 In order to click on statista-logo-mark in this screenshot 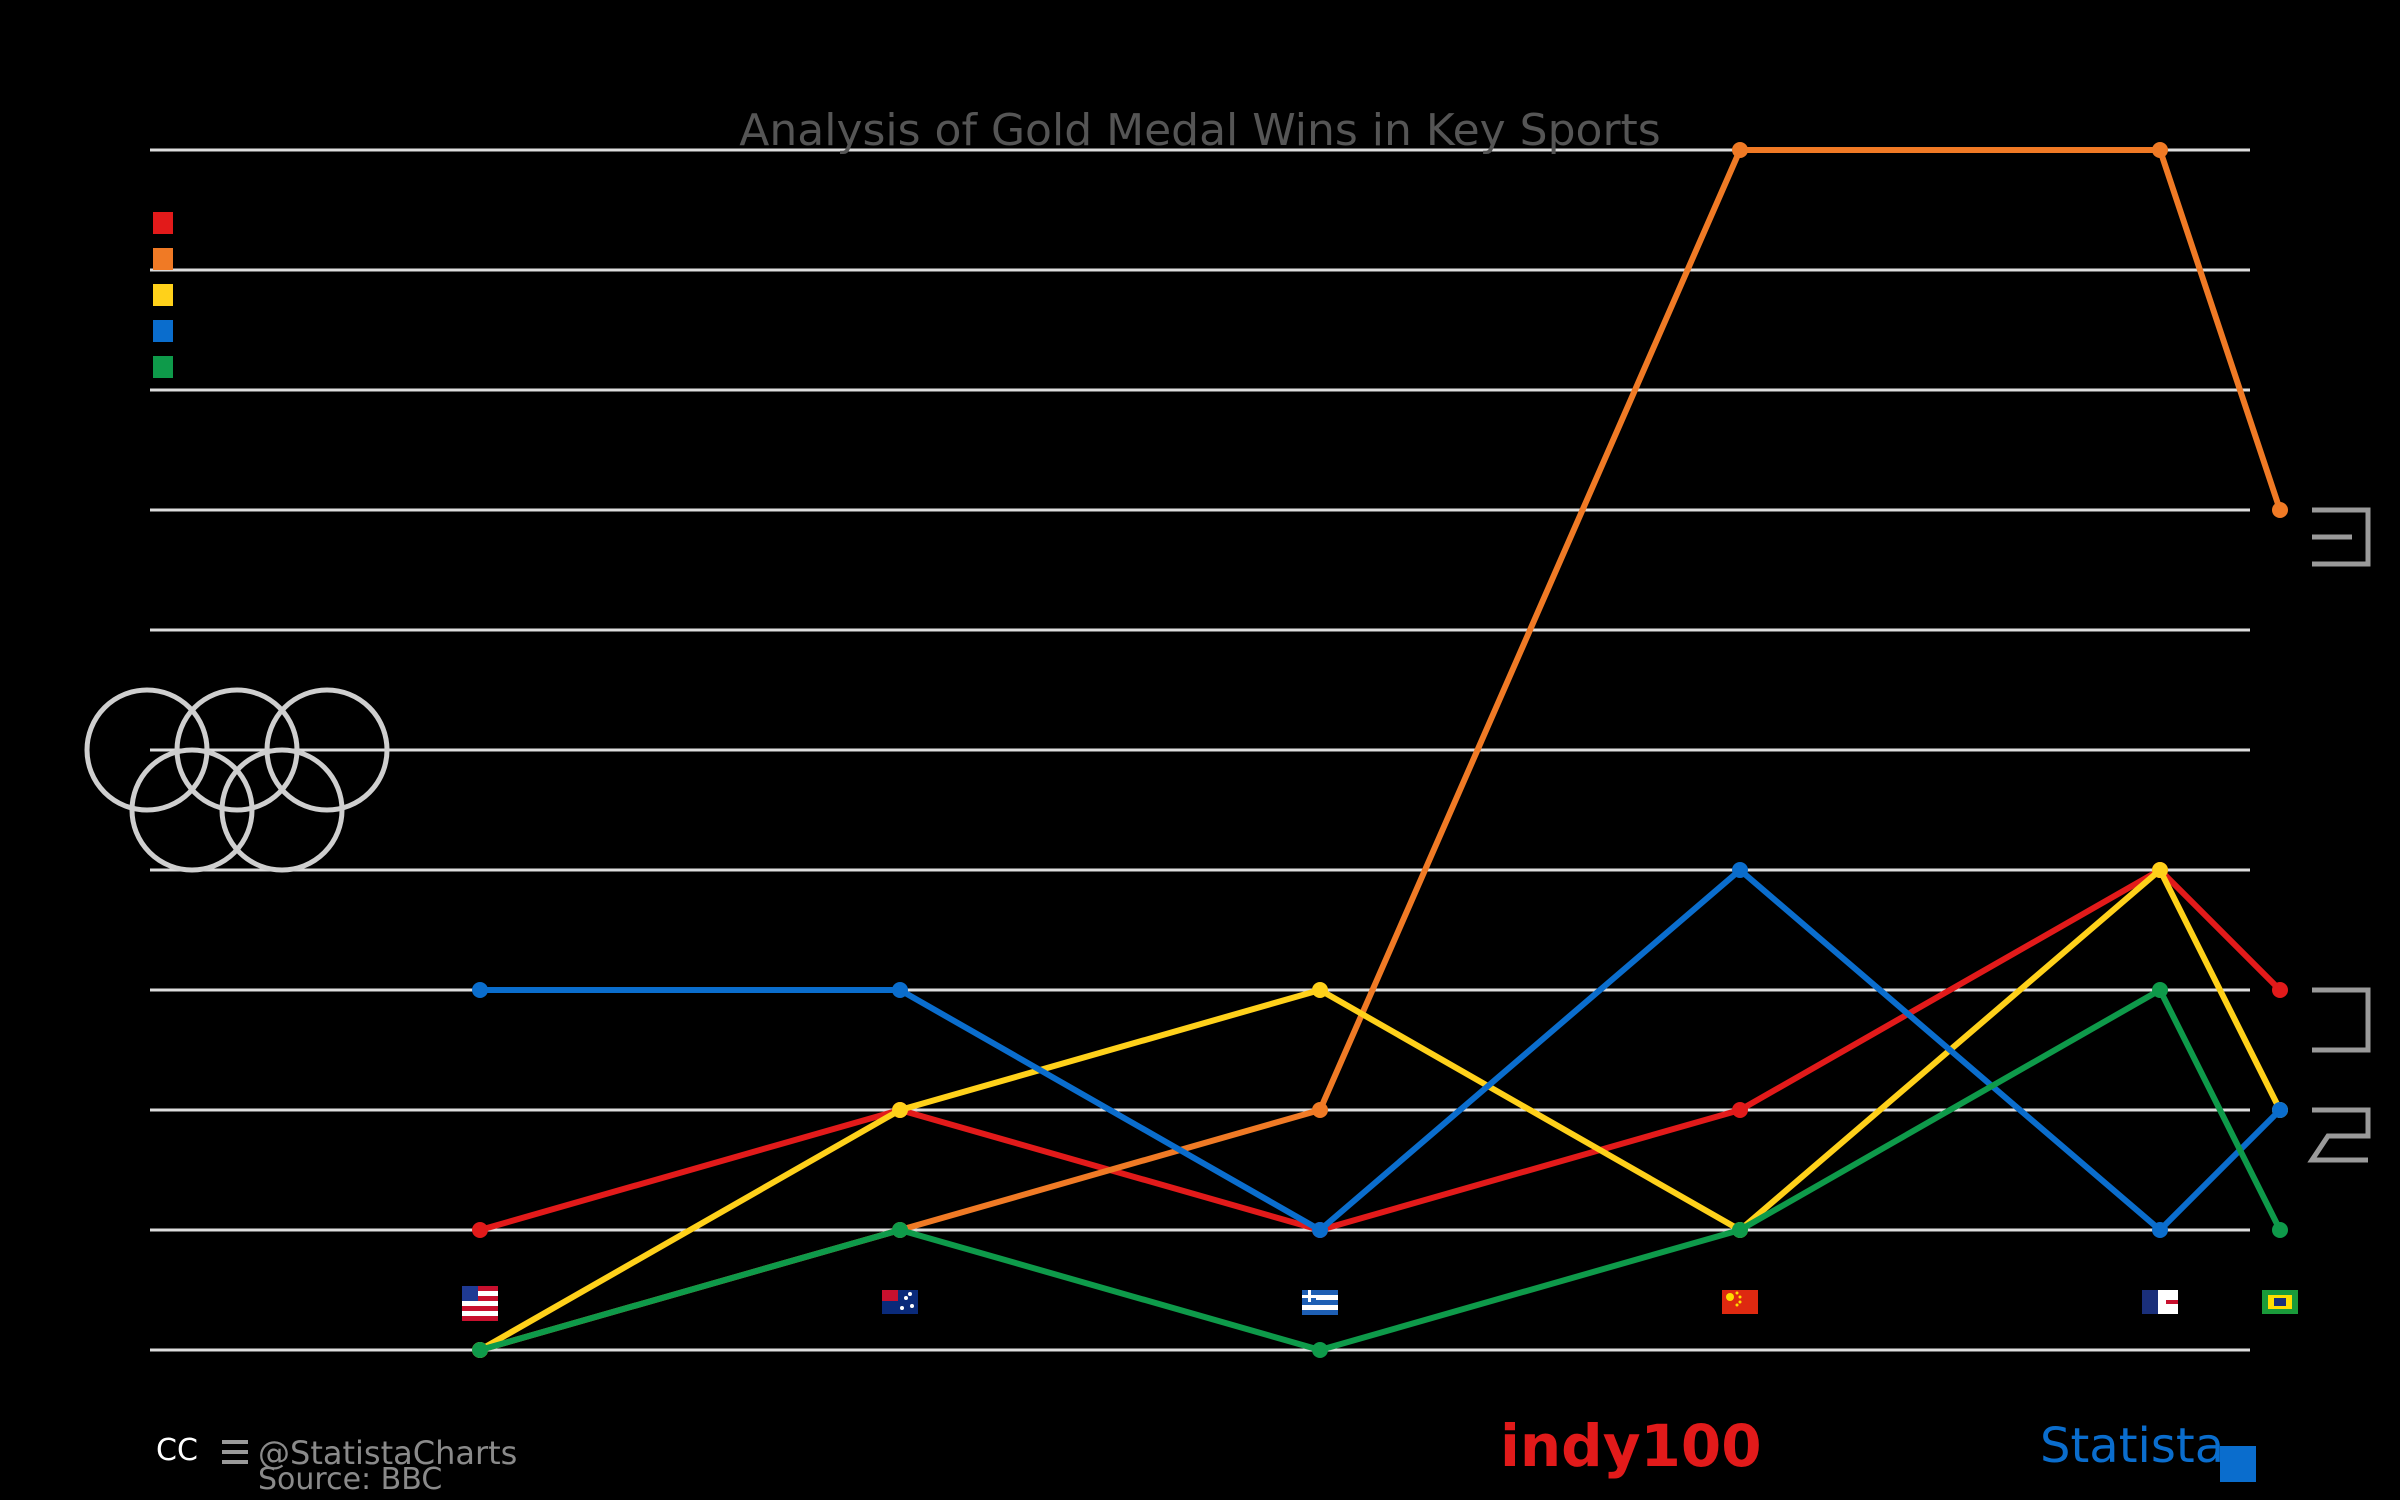, I will do `click(2238, 1464)`.